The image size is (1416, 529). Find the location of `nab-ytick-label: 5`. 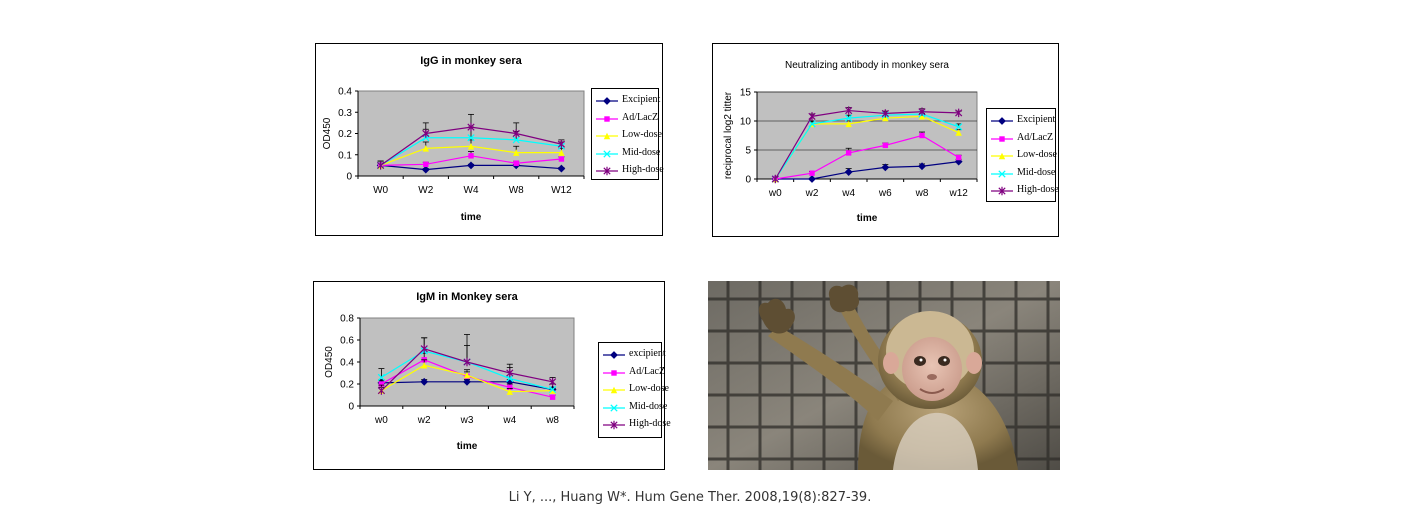

nab-ytick-label: 5 is located at coordinates (748, 151).